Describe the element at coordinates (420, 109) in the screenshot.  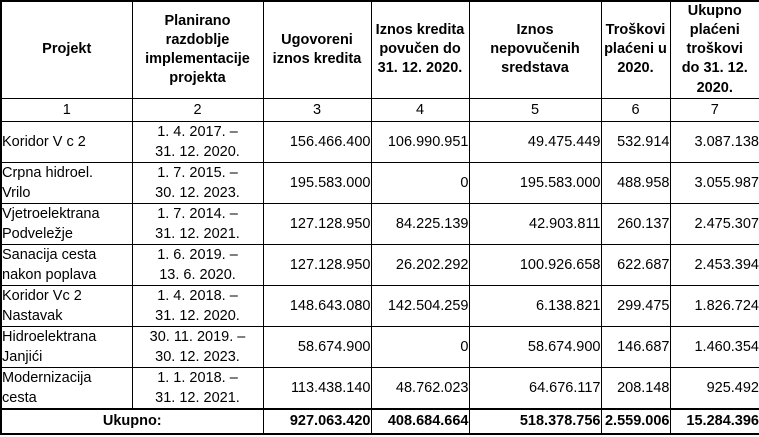
I see `col-number: 4` at that location.